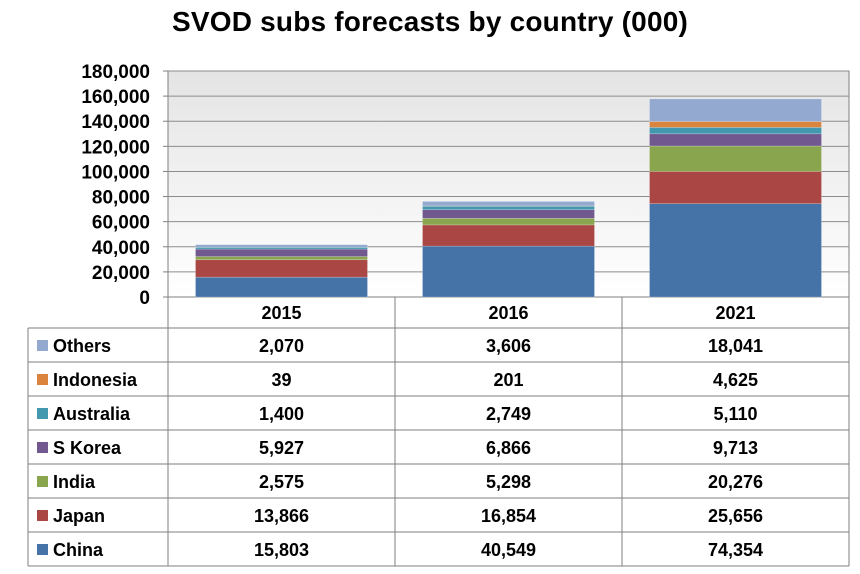 The height and width of the screenshot is (574, 860). Describe the element at coordinates (508, 214) in the screenshot. I see `bar-s-korea-2016` at that location.